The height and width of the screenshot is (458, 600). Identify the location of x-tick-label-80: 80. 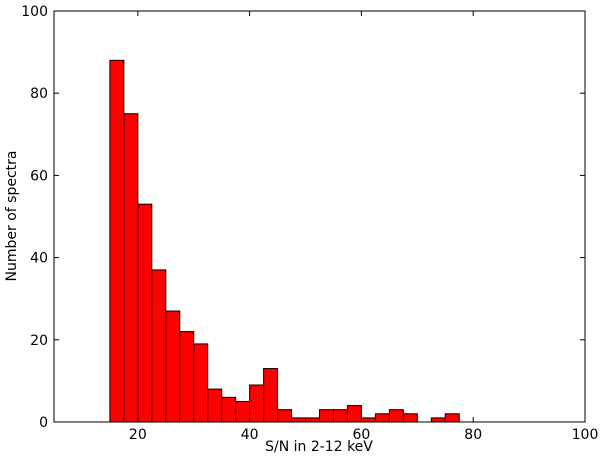
(473, 435).